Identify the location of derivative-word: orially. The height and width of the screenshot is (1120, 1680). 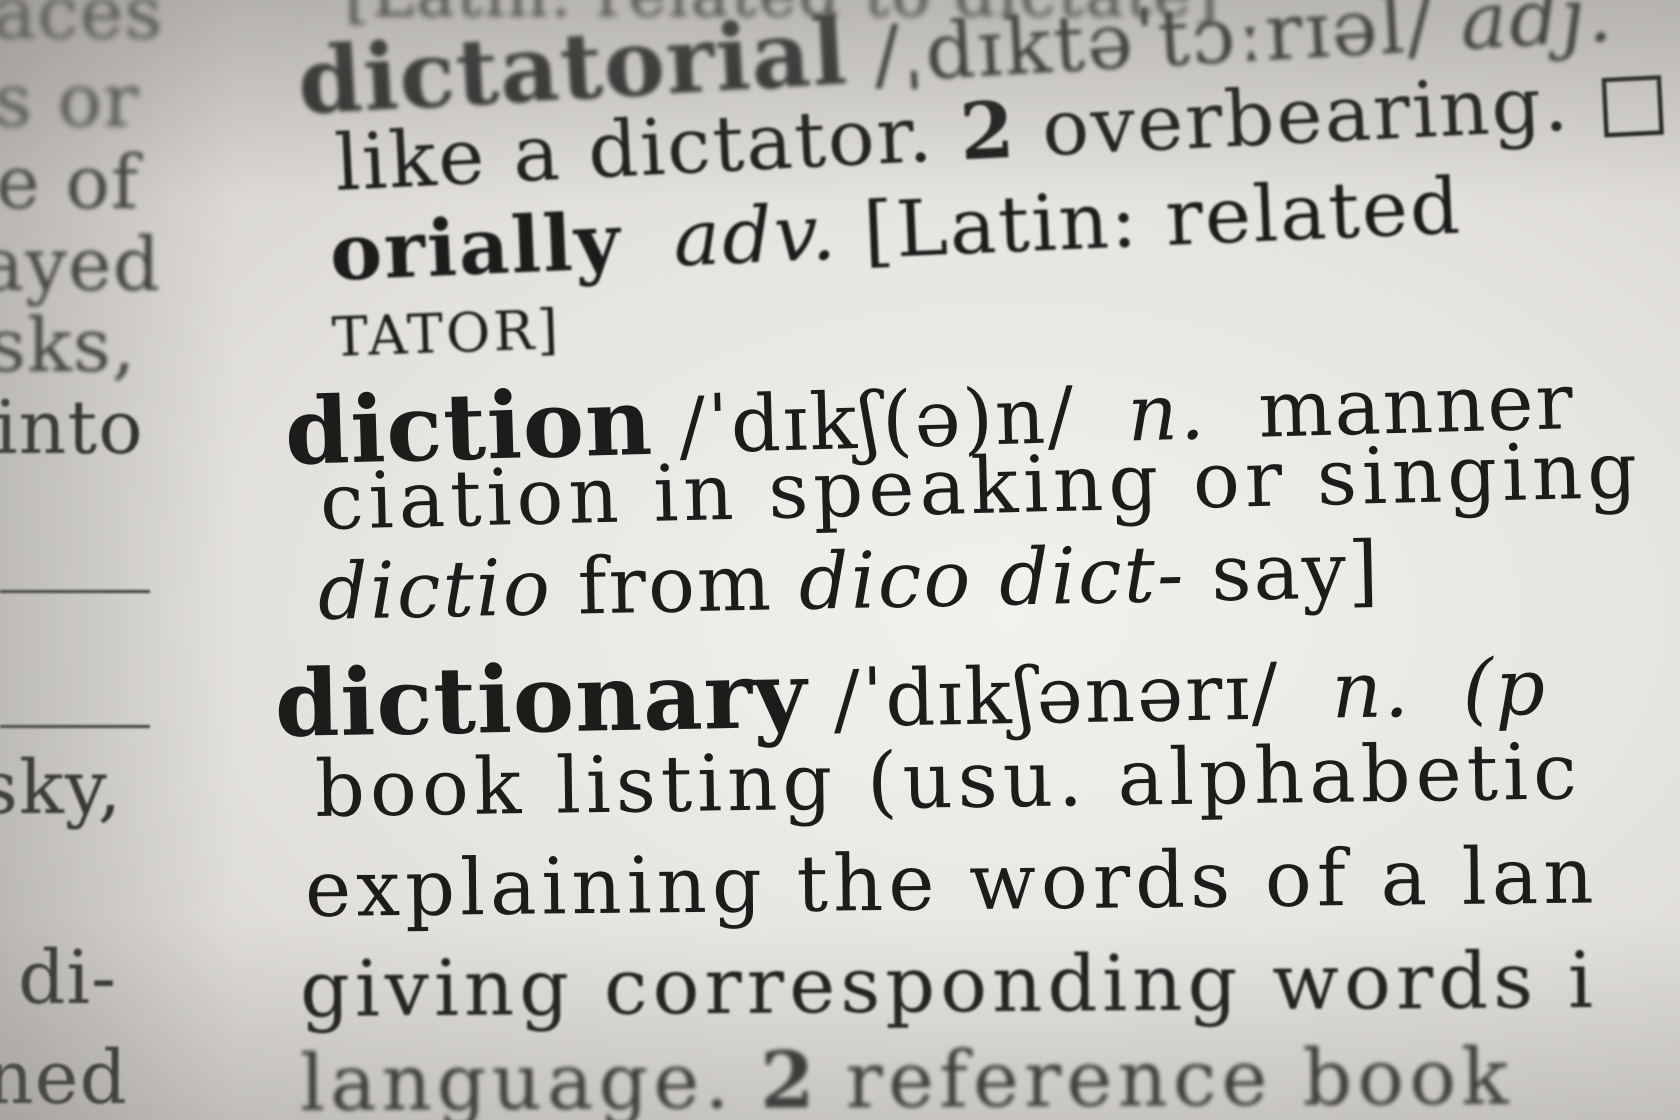
(476, 247).